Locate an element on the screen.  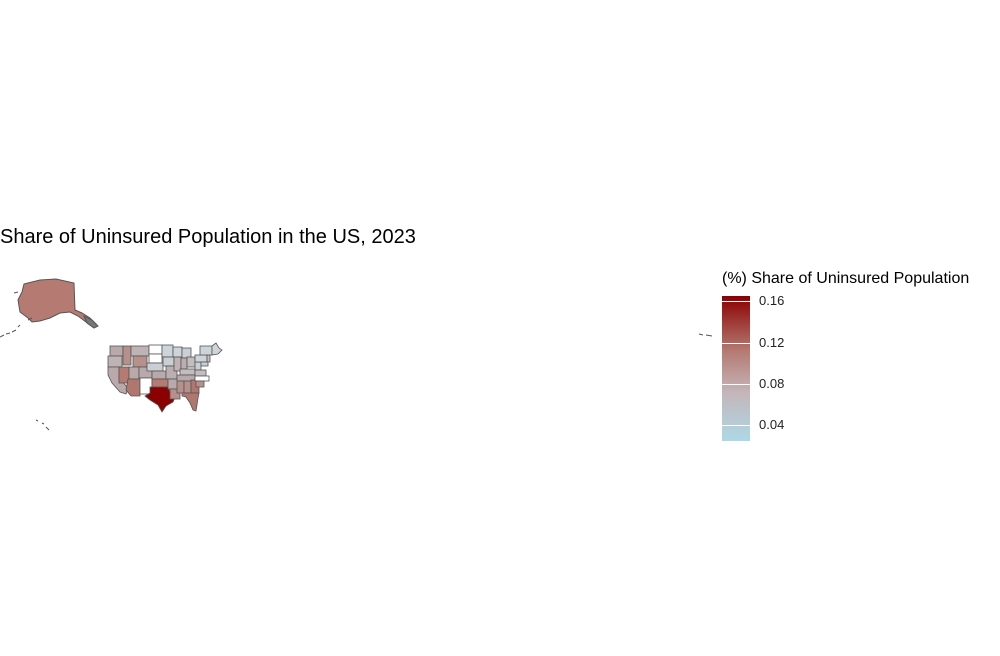
legend-title: (%) Share of Uninsured Population is located at coordinates (846, 278).